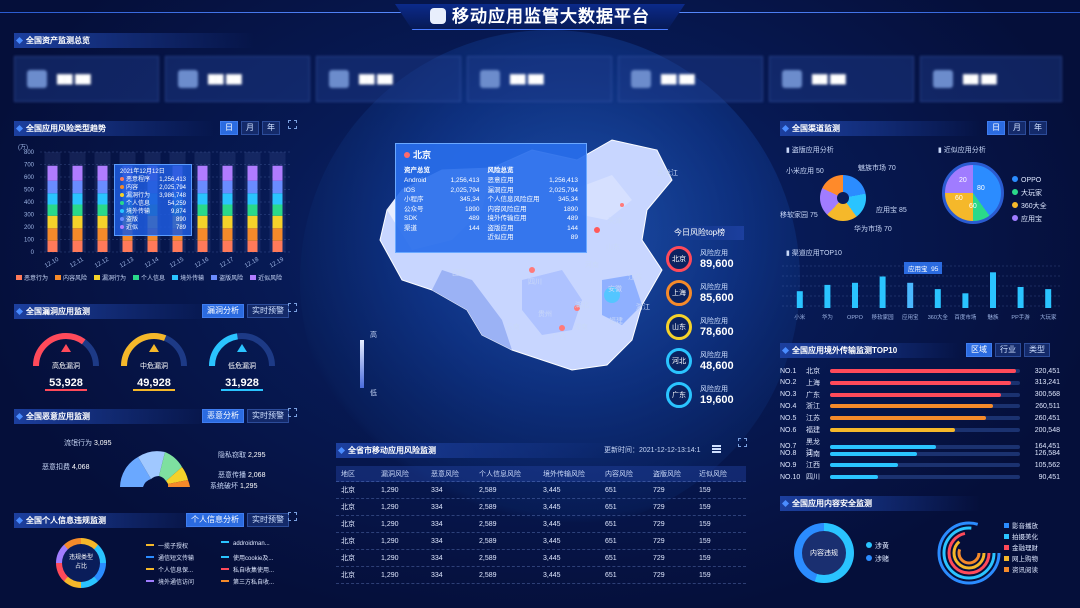 Image resolution: width=1080 pixels, height=608 pixels. Describe the element at coordinates (920, 418) in the screenshot. I see `ranking-row: NO.5 江苏 260,451` at that location.